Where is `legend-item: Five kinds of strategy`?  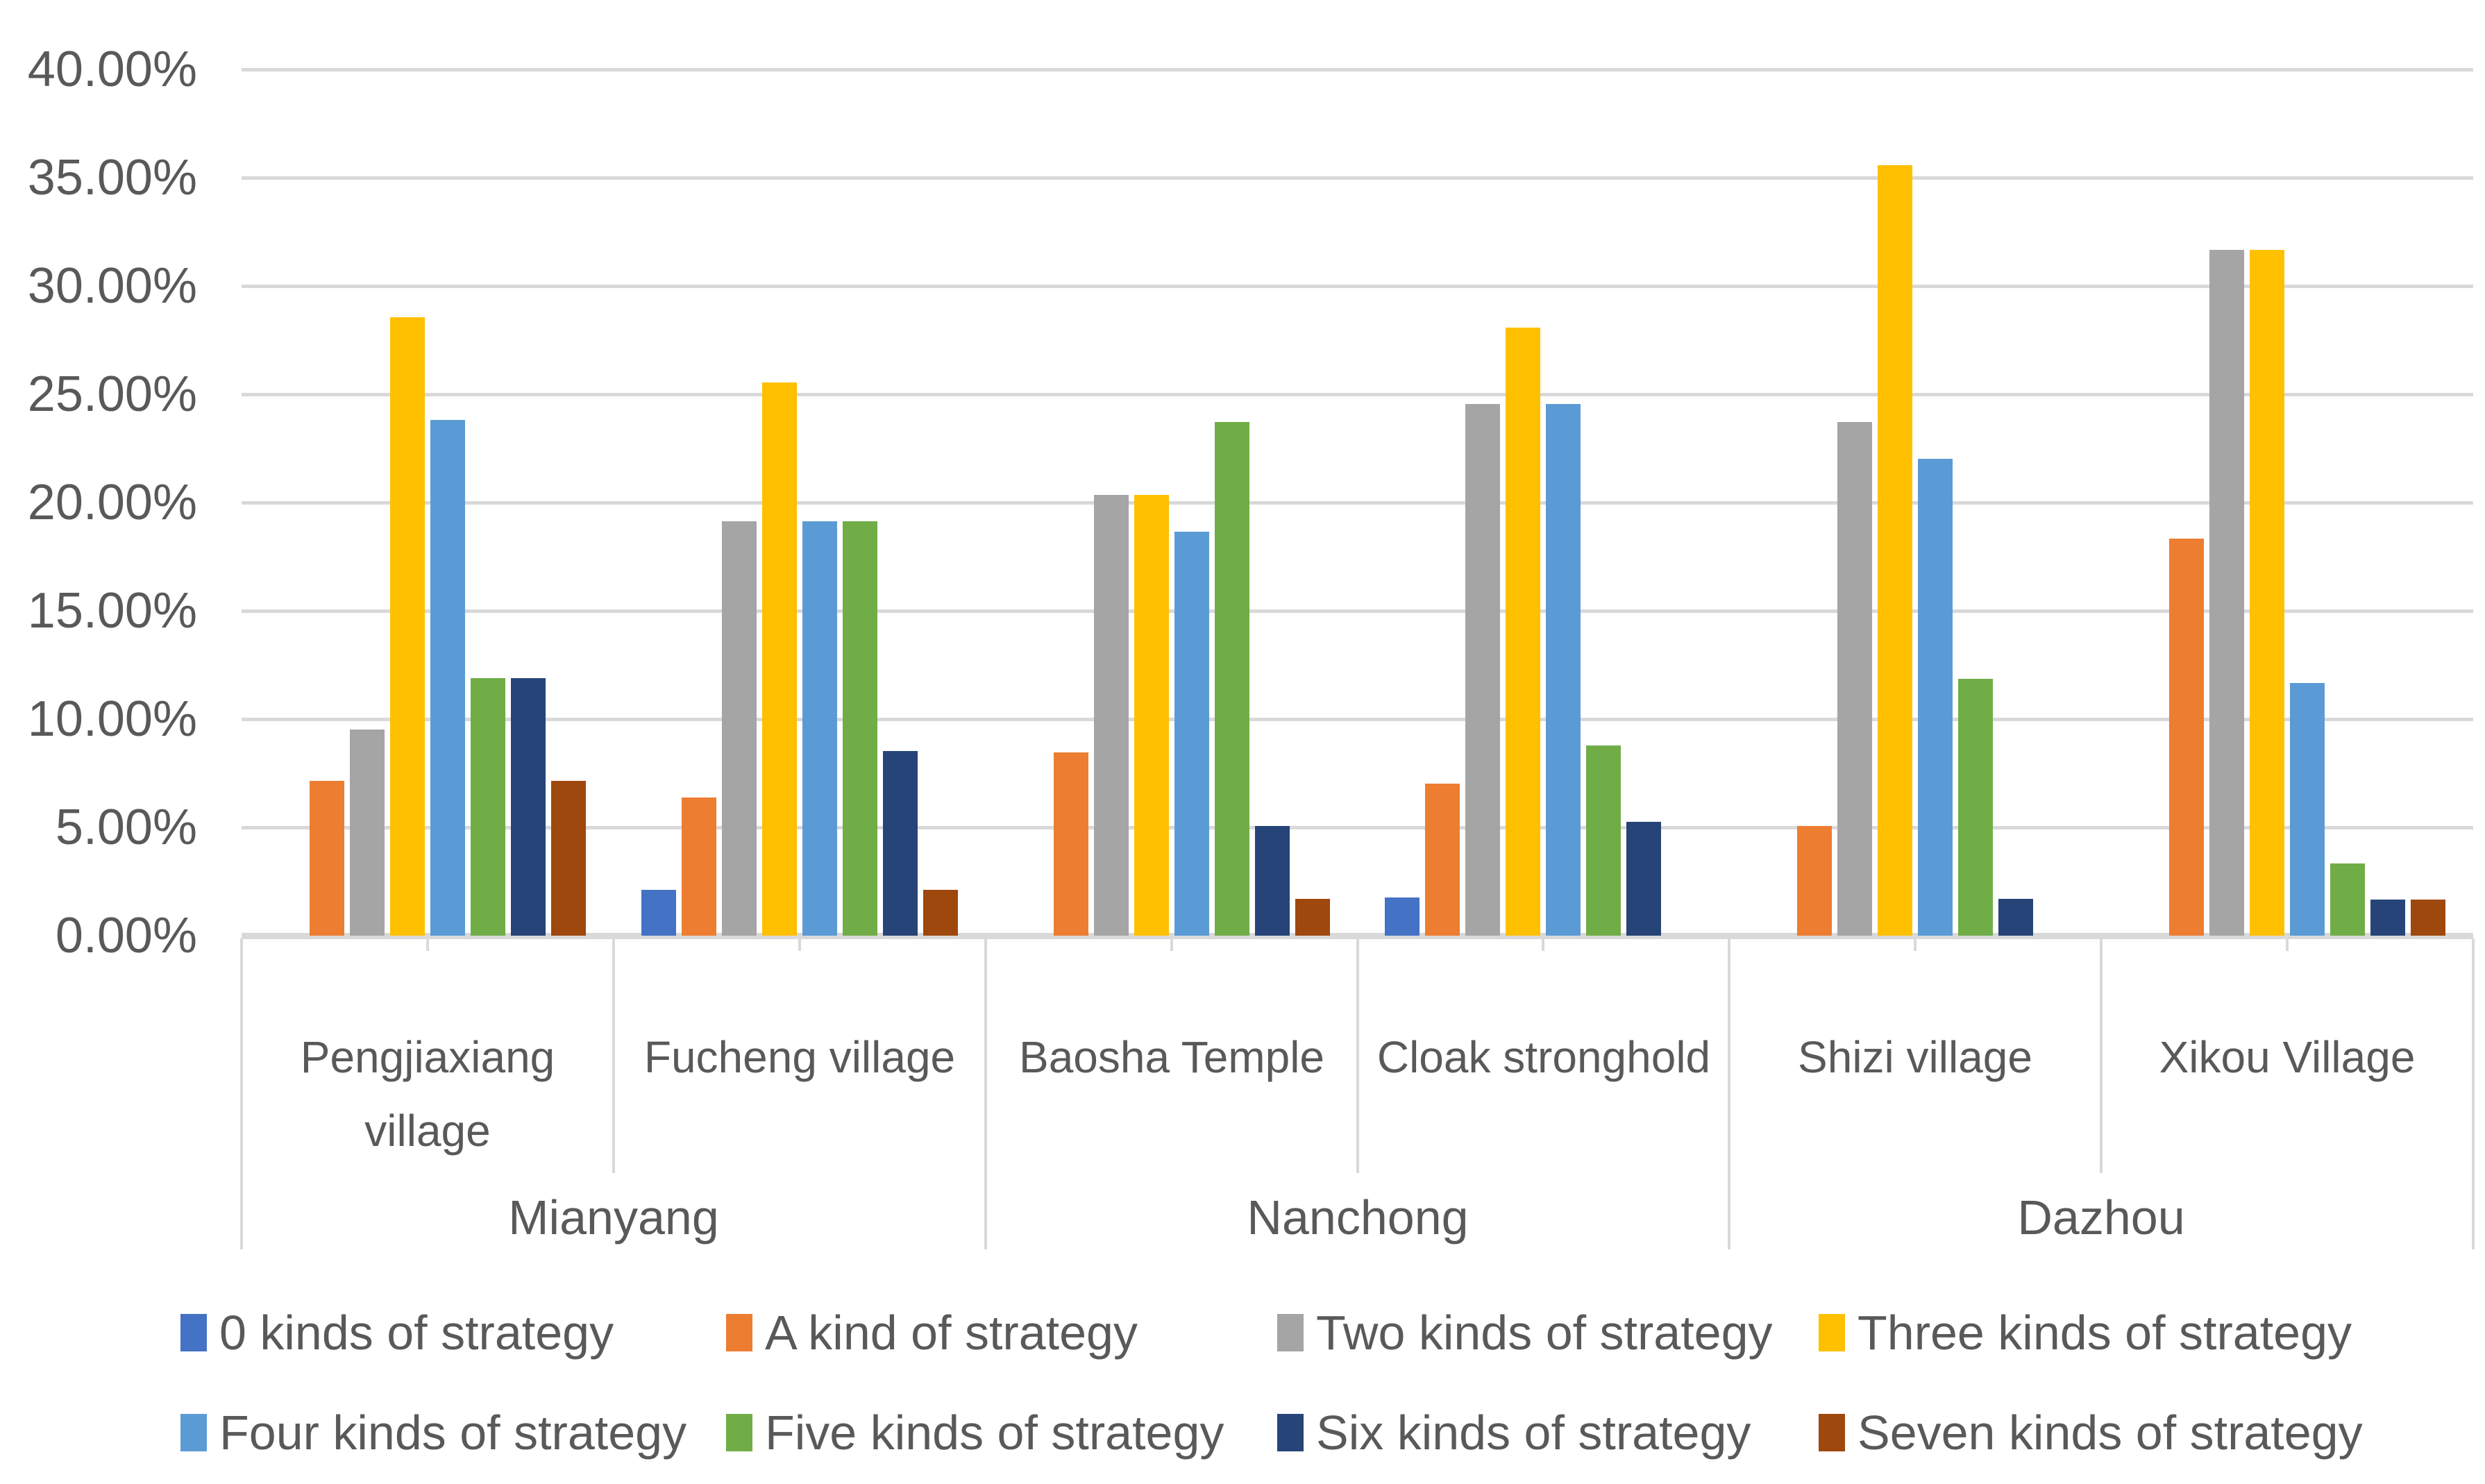
legend-item: Five kinds of strategy is located at coordinates (975, 1432).